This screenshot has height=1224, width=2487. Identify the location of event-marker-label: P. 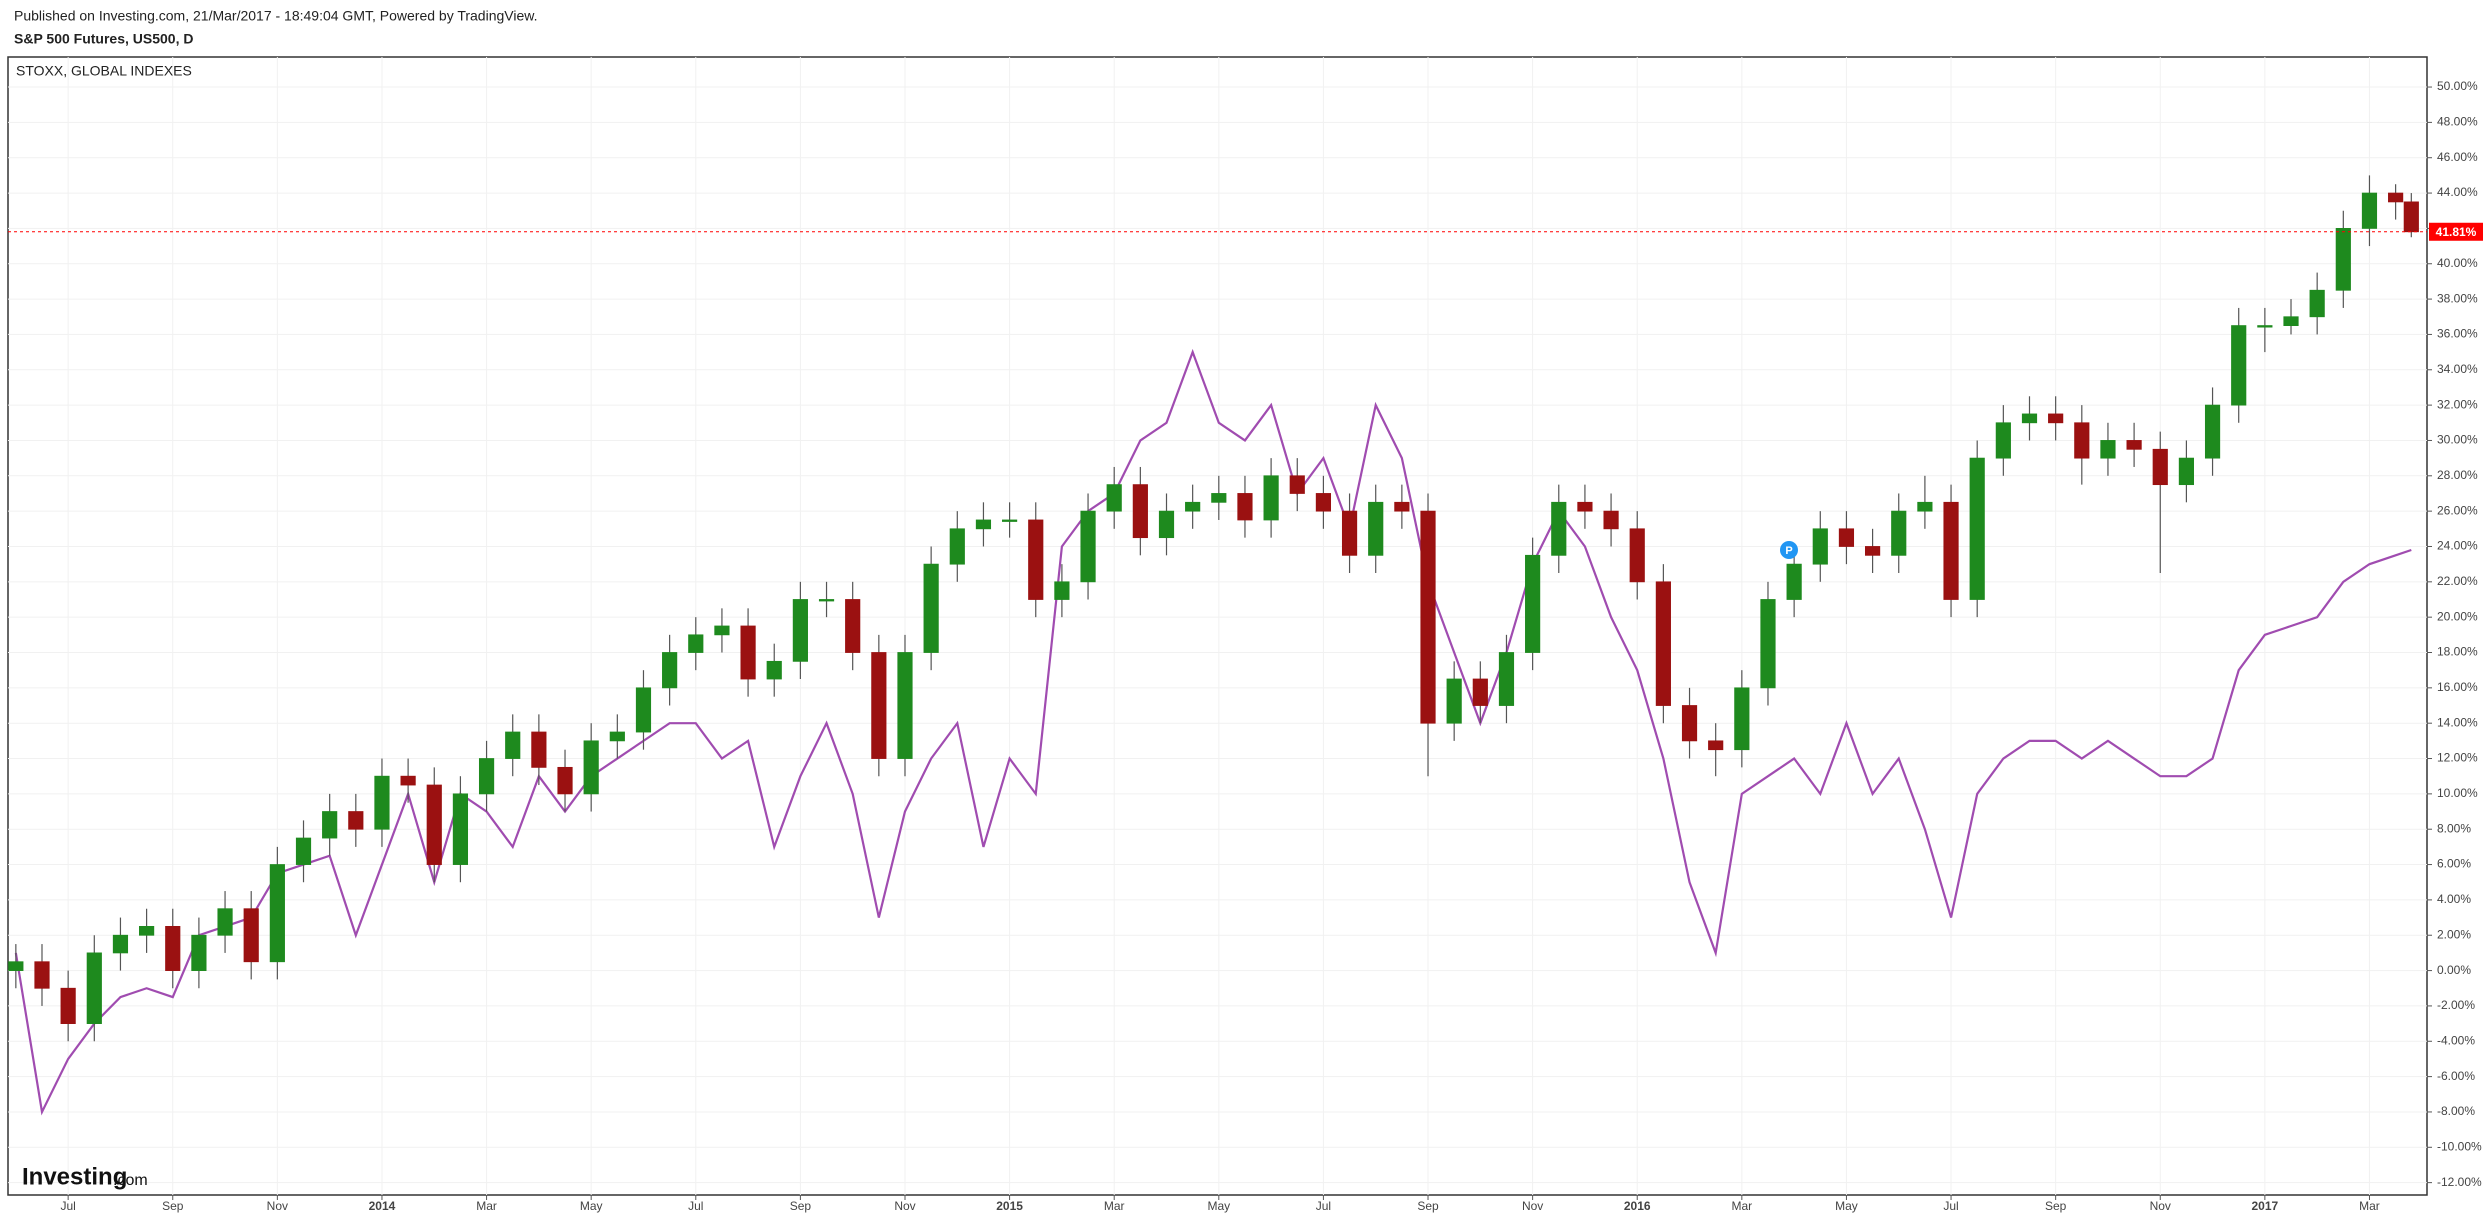
(1788, 551).